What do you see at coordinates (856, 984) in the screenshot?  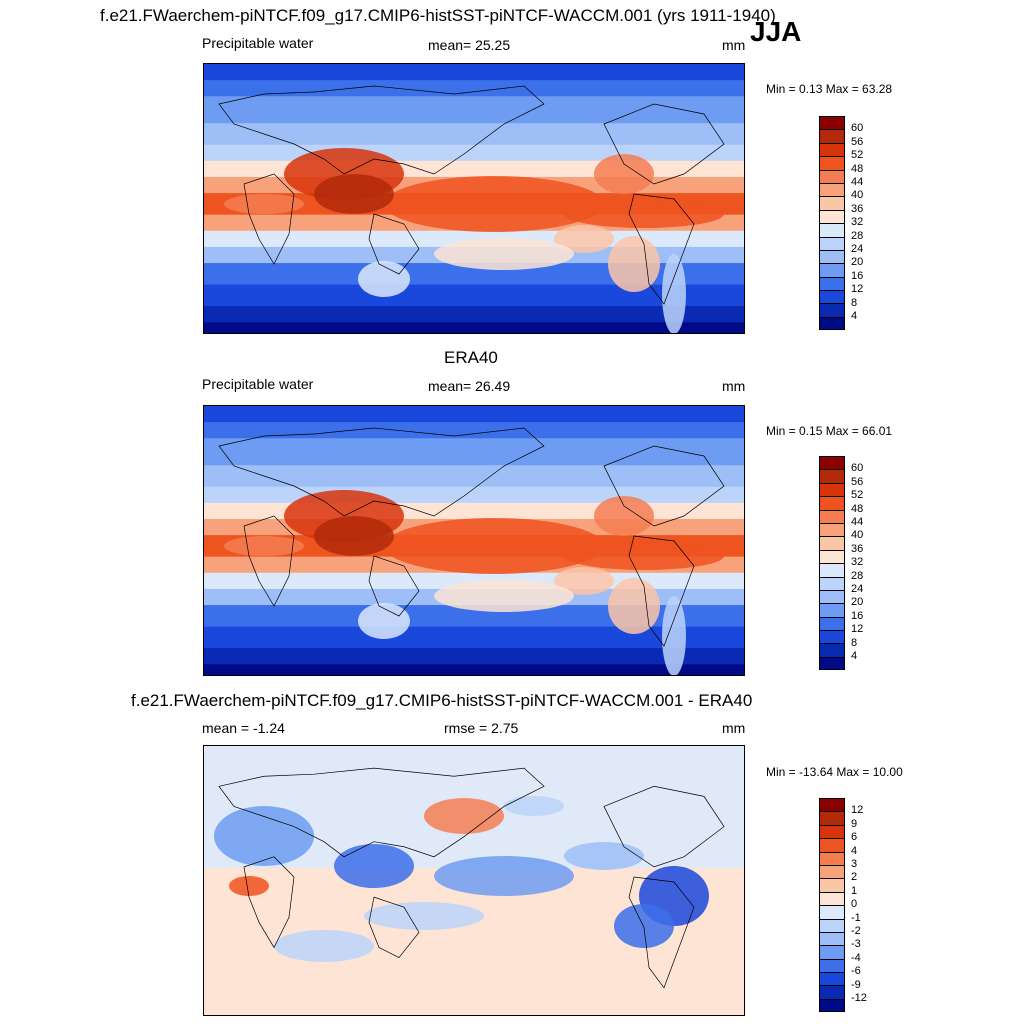 I see `colorbar-tick-label: -9` at bounding box center [856, 984].